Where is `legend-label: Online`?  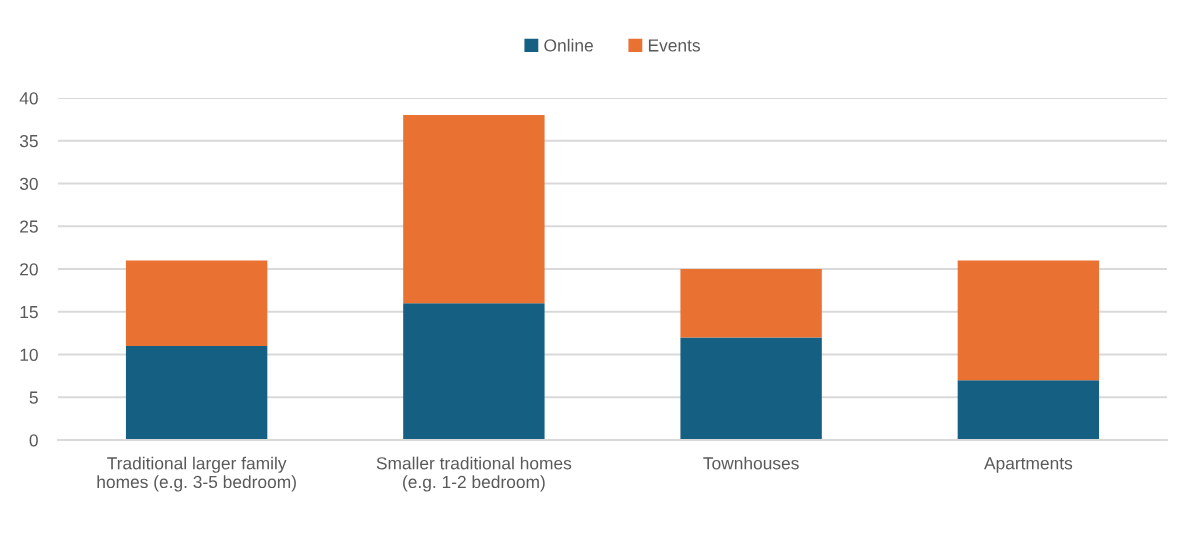 legend-label: Online is located at coordinates (568, 45).